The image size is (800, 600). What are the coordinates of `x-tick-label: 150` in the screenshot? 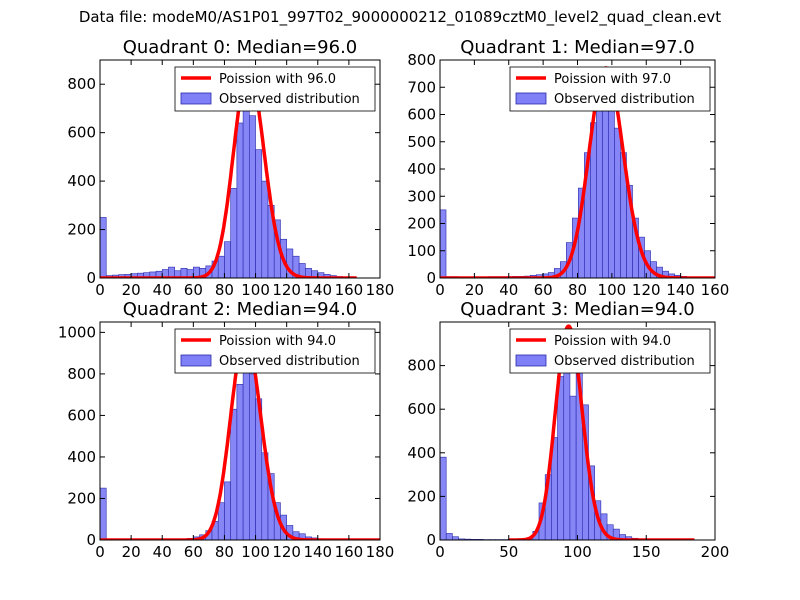 It's located at (646, 552).